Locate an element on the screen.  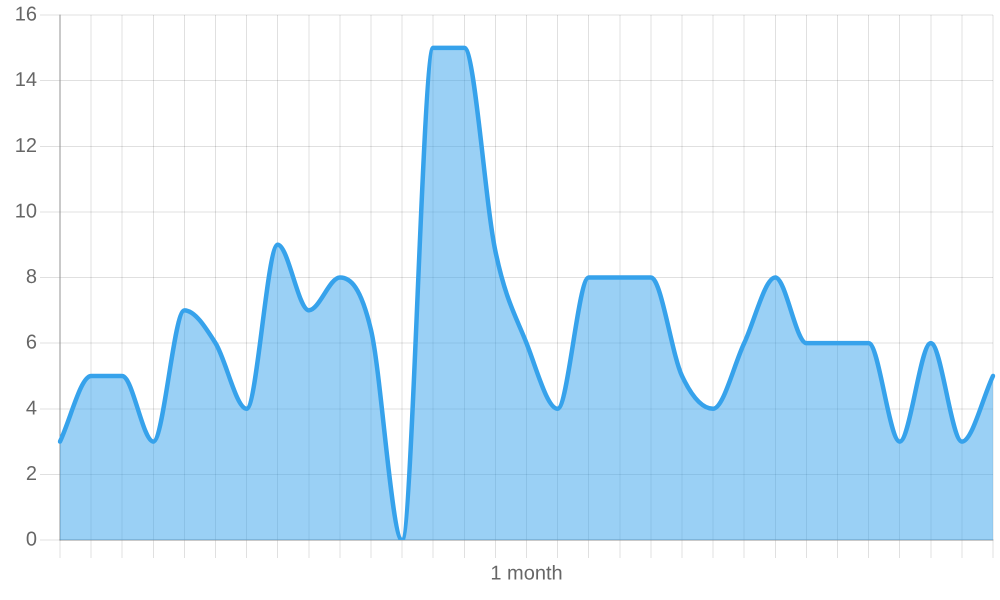
y-tick-label: 8 is located at coordinates (31, 277).